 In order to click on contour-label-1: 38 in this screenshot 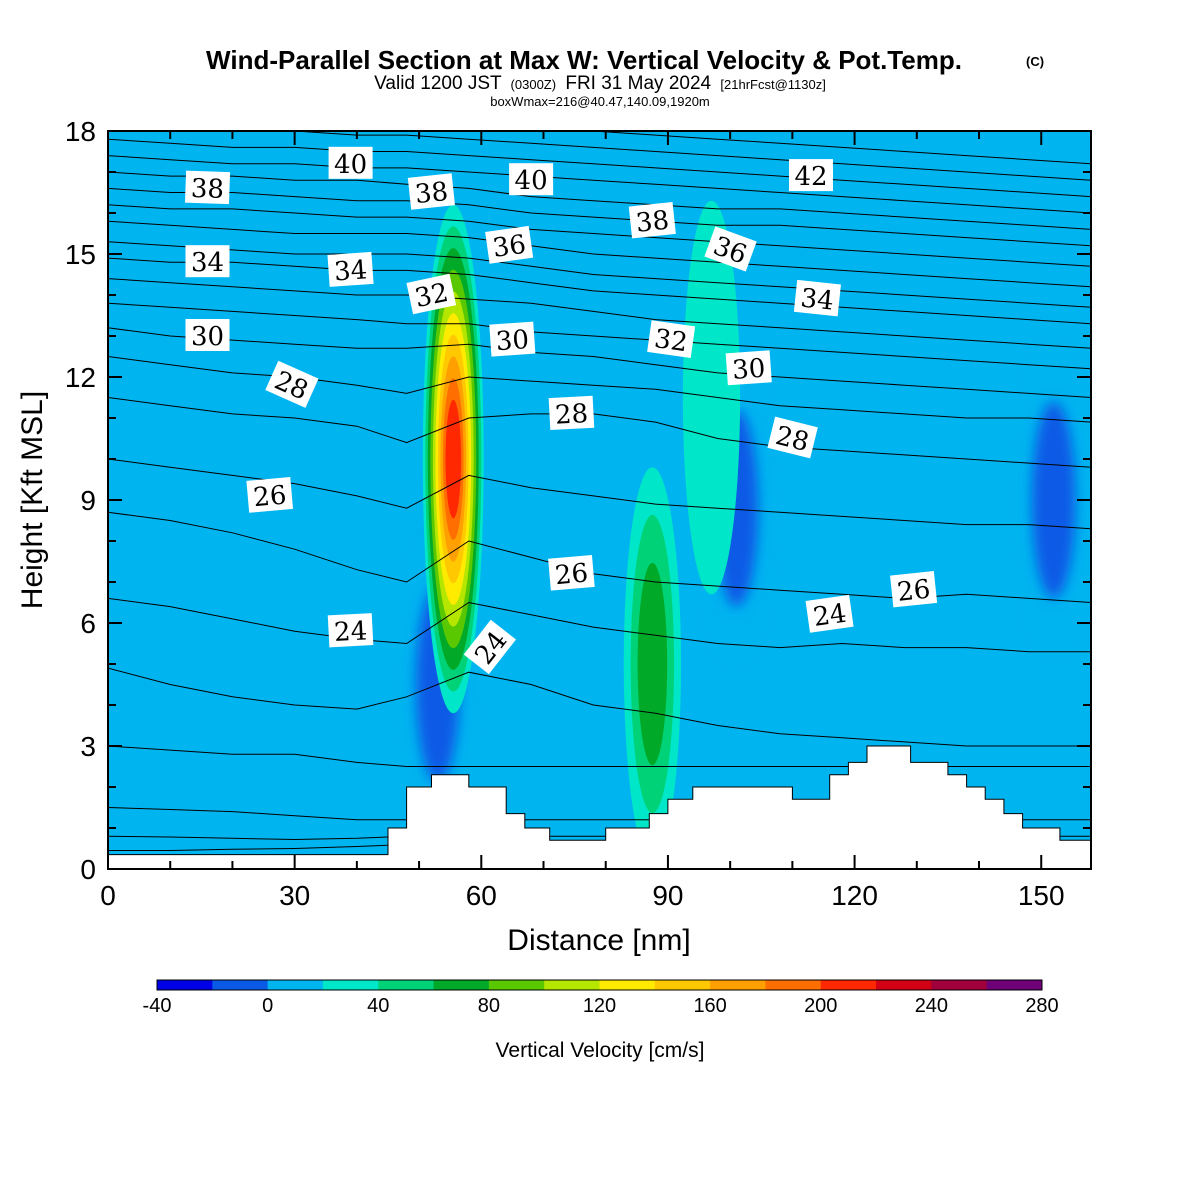, I will do `click(207, 187)`.